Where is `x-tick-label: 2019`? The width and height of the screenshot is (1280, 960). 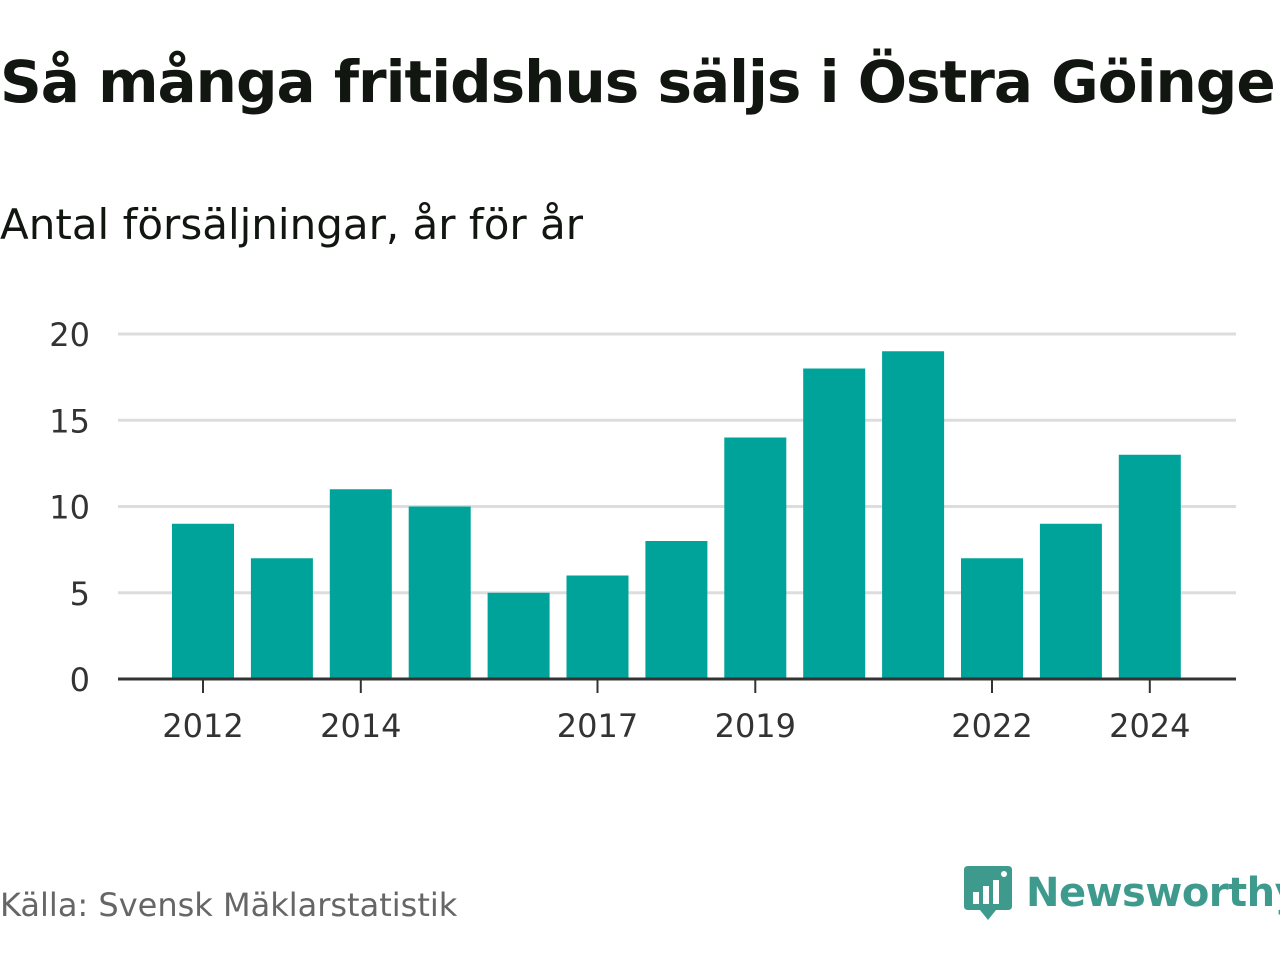 x-tick-label: 2019 is located at coordinates (755, 726).